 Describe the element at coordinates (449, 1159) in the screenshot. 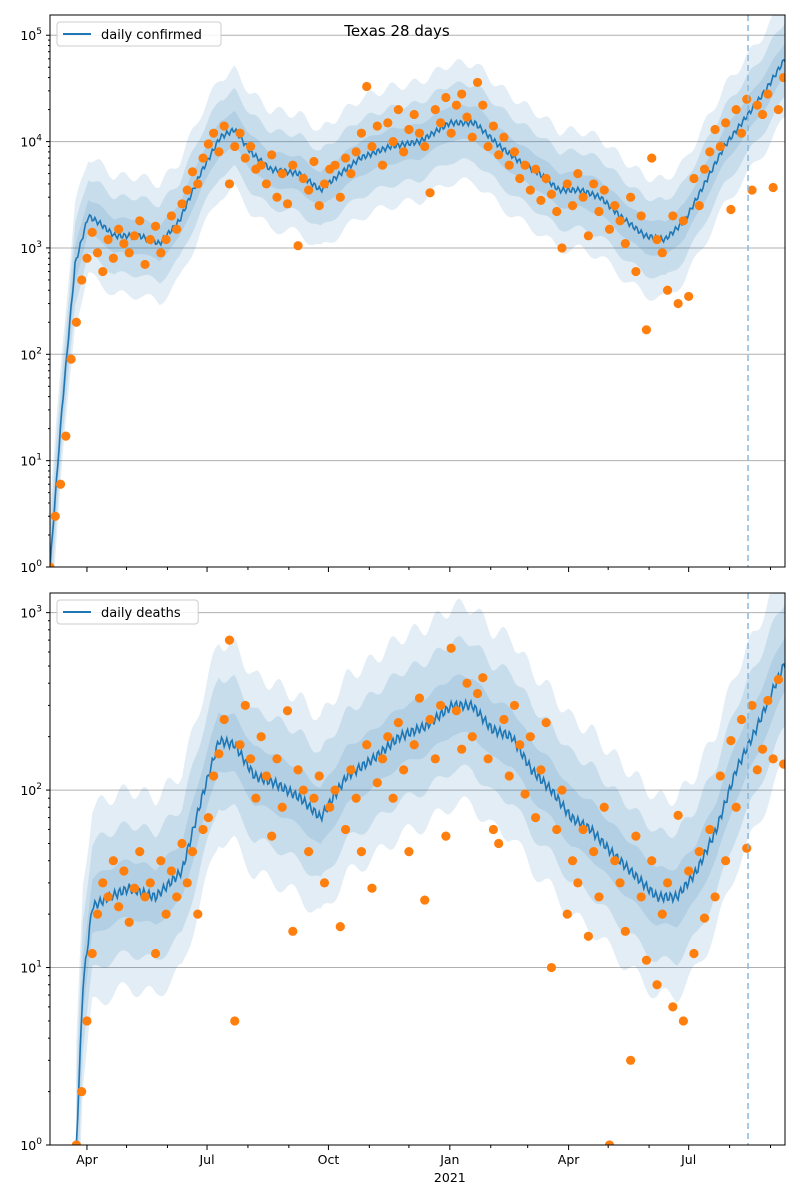

I see `x-tick-label: Jan` at that location.